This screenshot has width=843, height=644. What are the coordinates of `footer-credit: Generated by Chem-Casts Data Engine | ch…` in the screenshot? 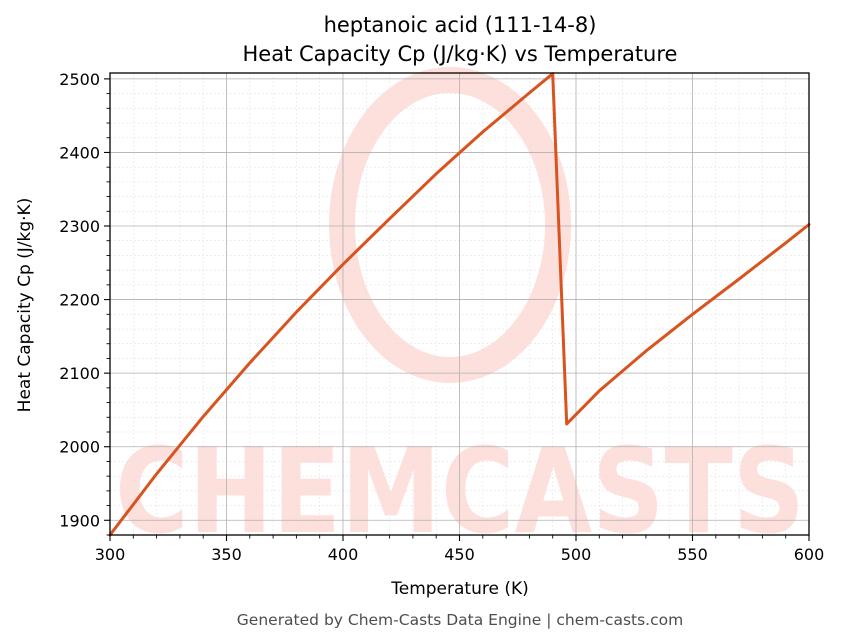 It's located at (460, 620).